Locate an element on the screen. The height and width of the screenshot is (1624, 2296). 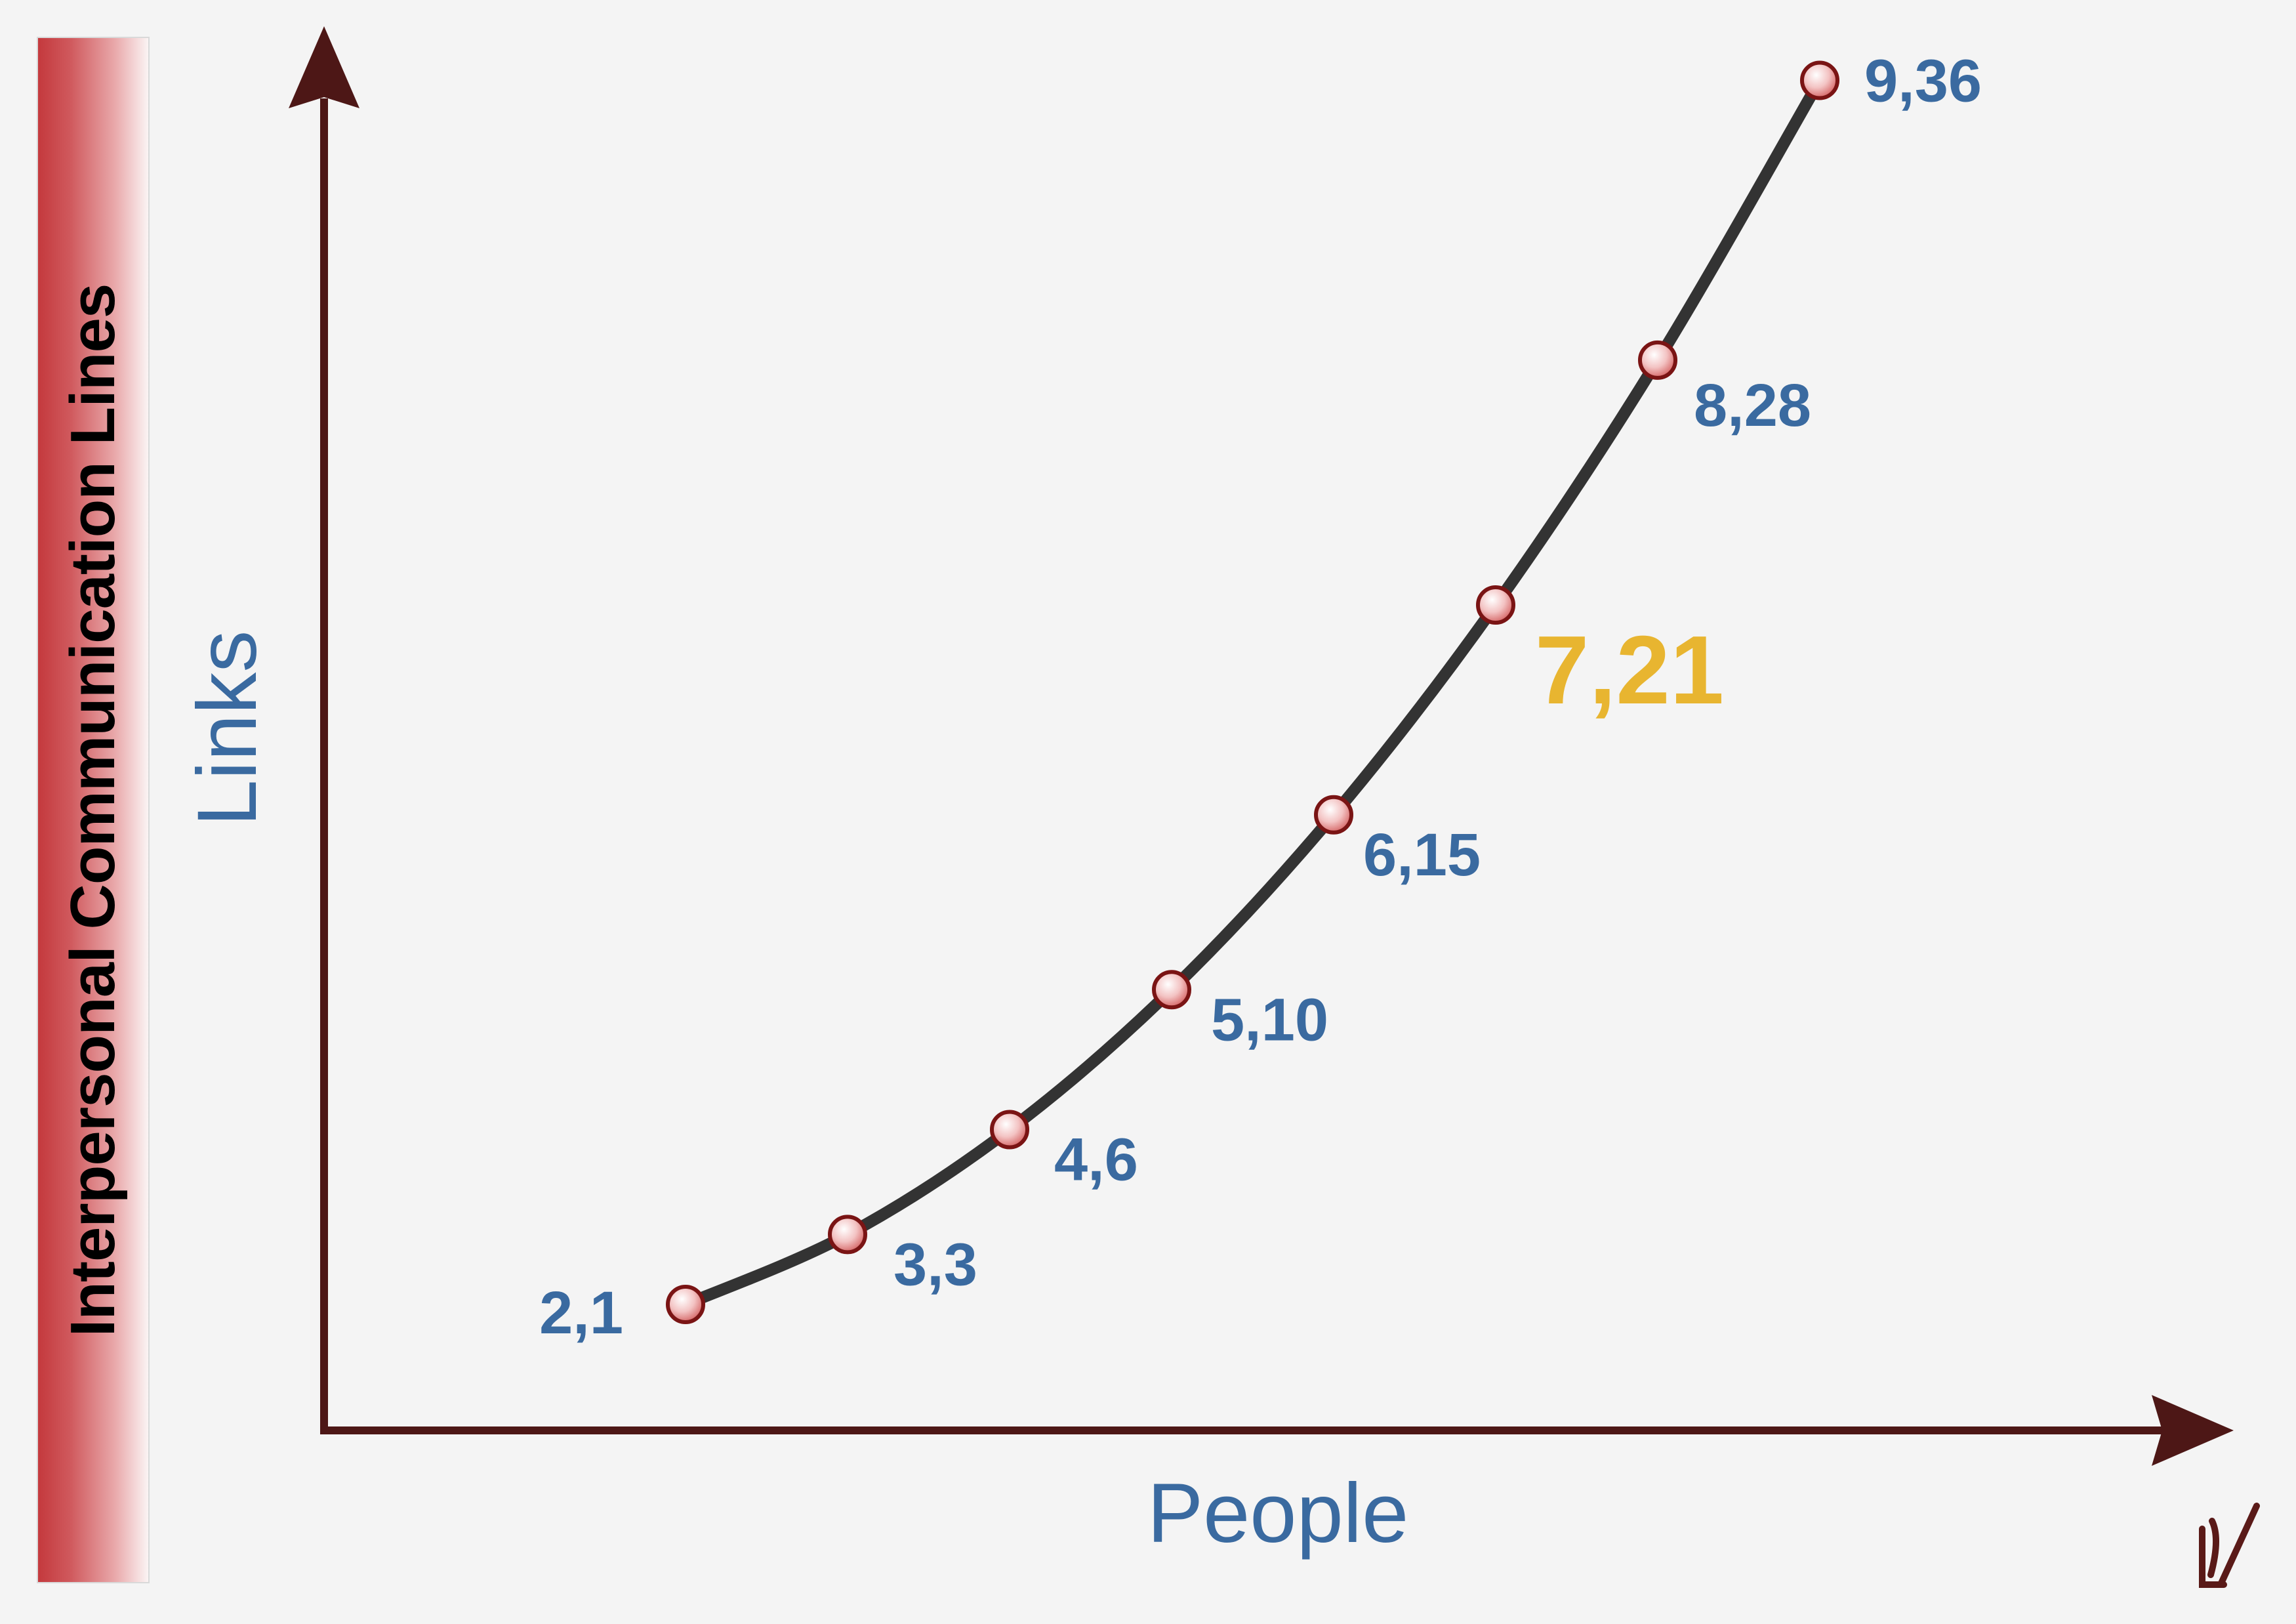
data-label: 5,10 is located at coordinates (1269, 1019).